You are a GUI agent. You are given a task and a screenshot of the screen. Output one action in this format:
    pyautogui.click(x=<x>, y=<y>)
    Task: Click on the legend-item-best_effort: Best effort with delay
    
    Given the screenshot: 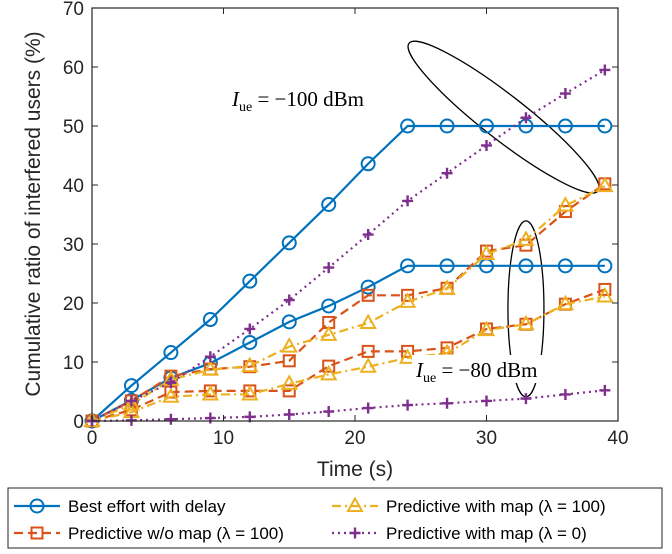 What is the action you would take?
    pyautogui.click(x=120, y=506)
    